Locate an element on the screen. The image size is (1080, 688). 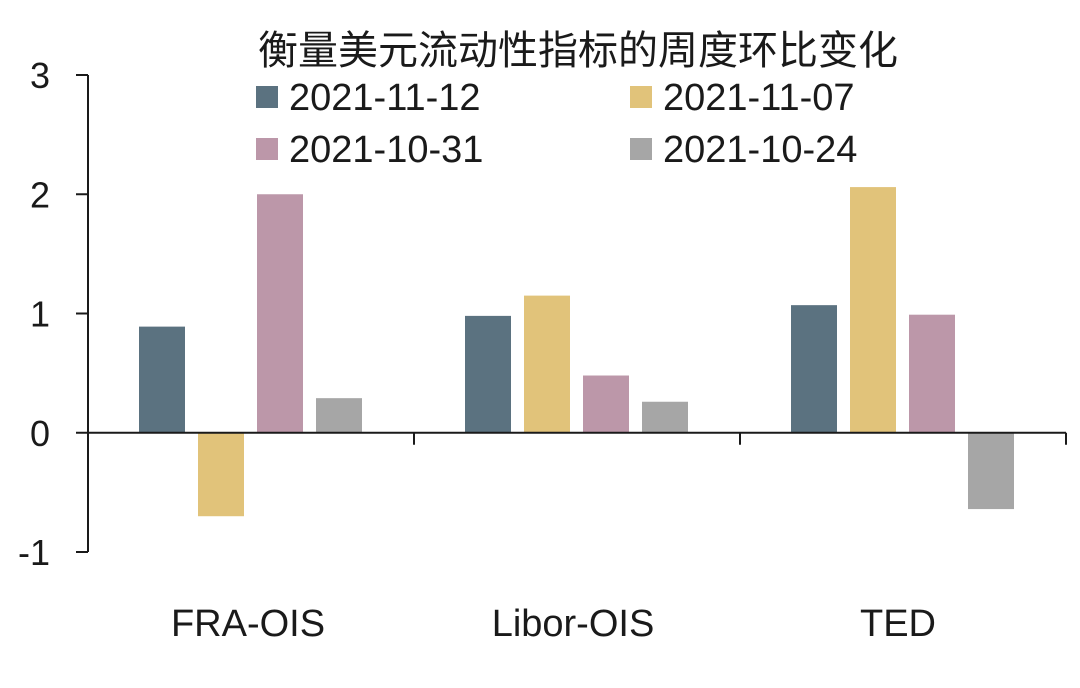
legend-label: 2021-11-12 is located at coordinates (385, 98).